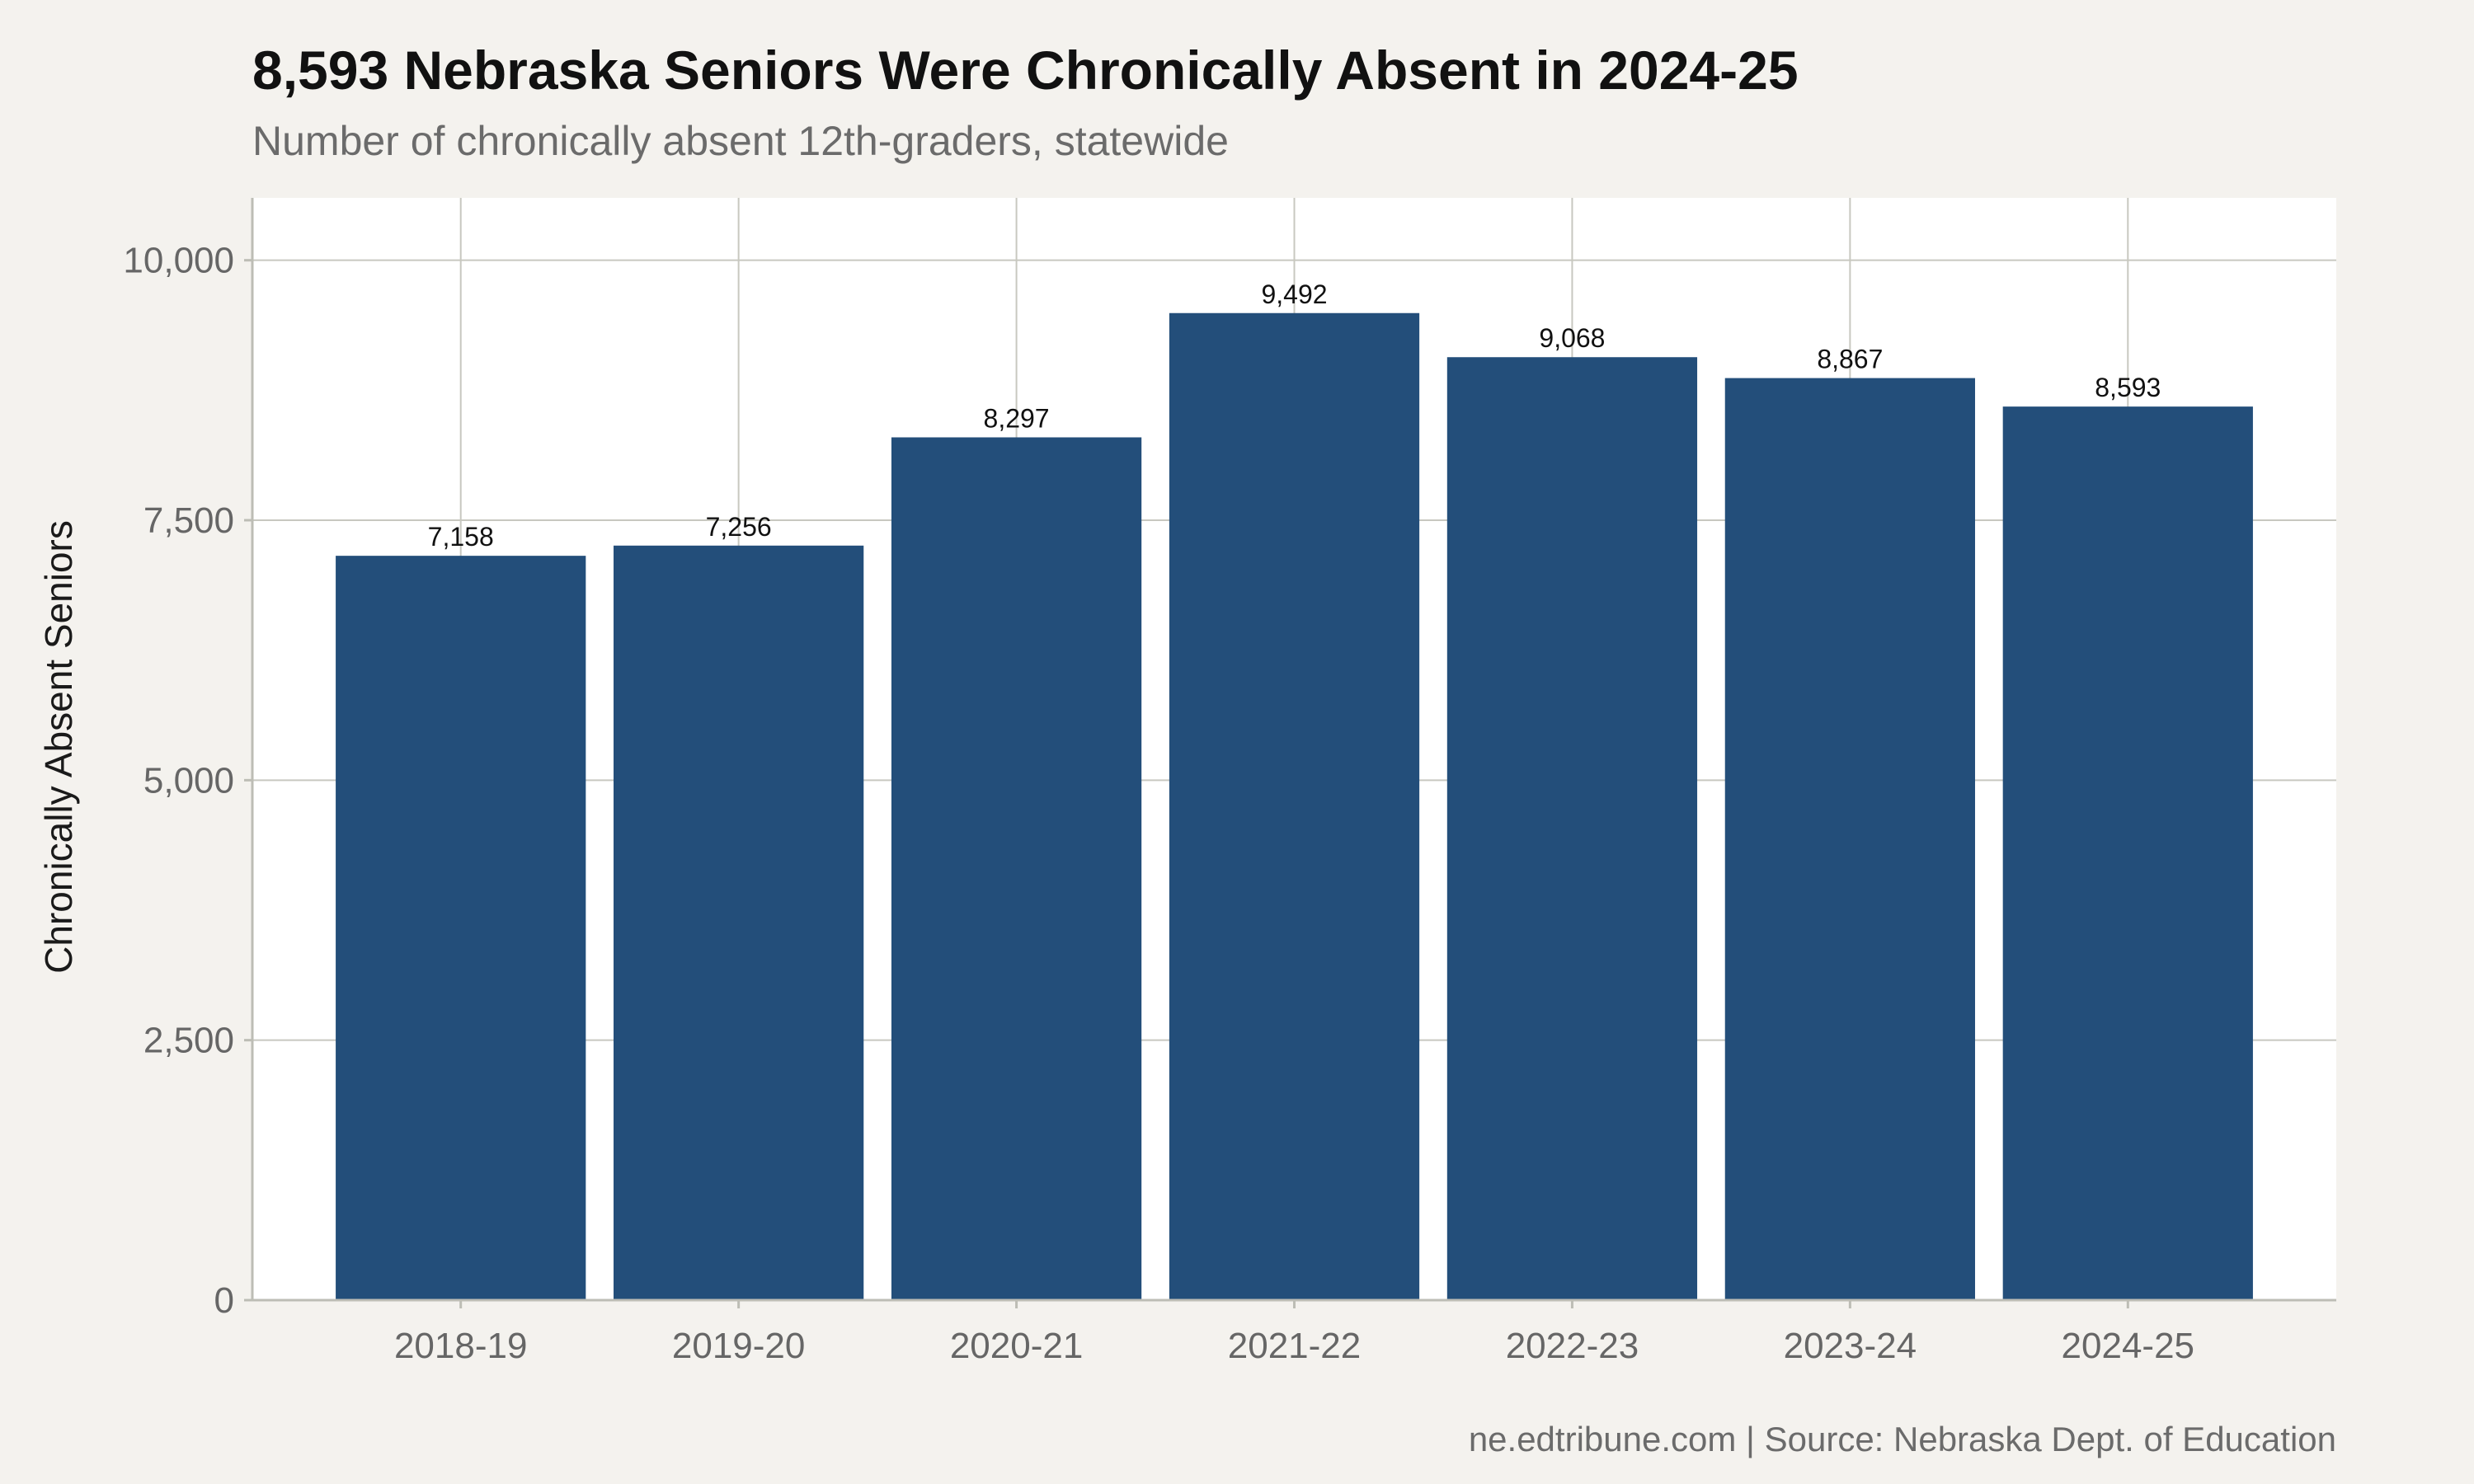 The height and width of the screenshot is (1484, 2474). I want to click on y-tick-labels: 0 2,500 5,000 7,500 10,000, so click(178, 781).